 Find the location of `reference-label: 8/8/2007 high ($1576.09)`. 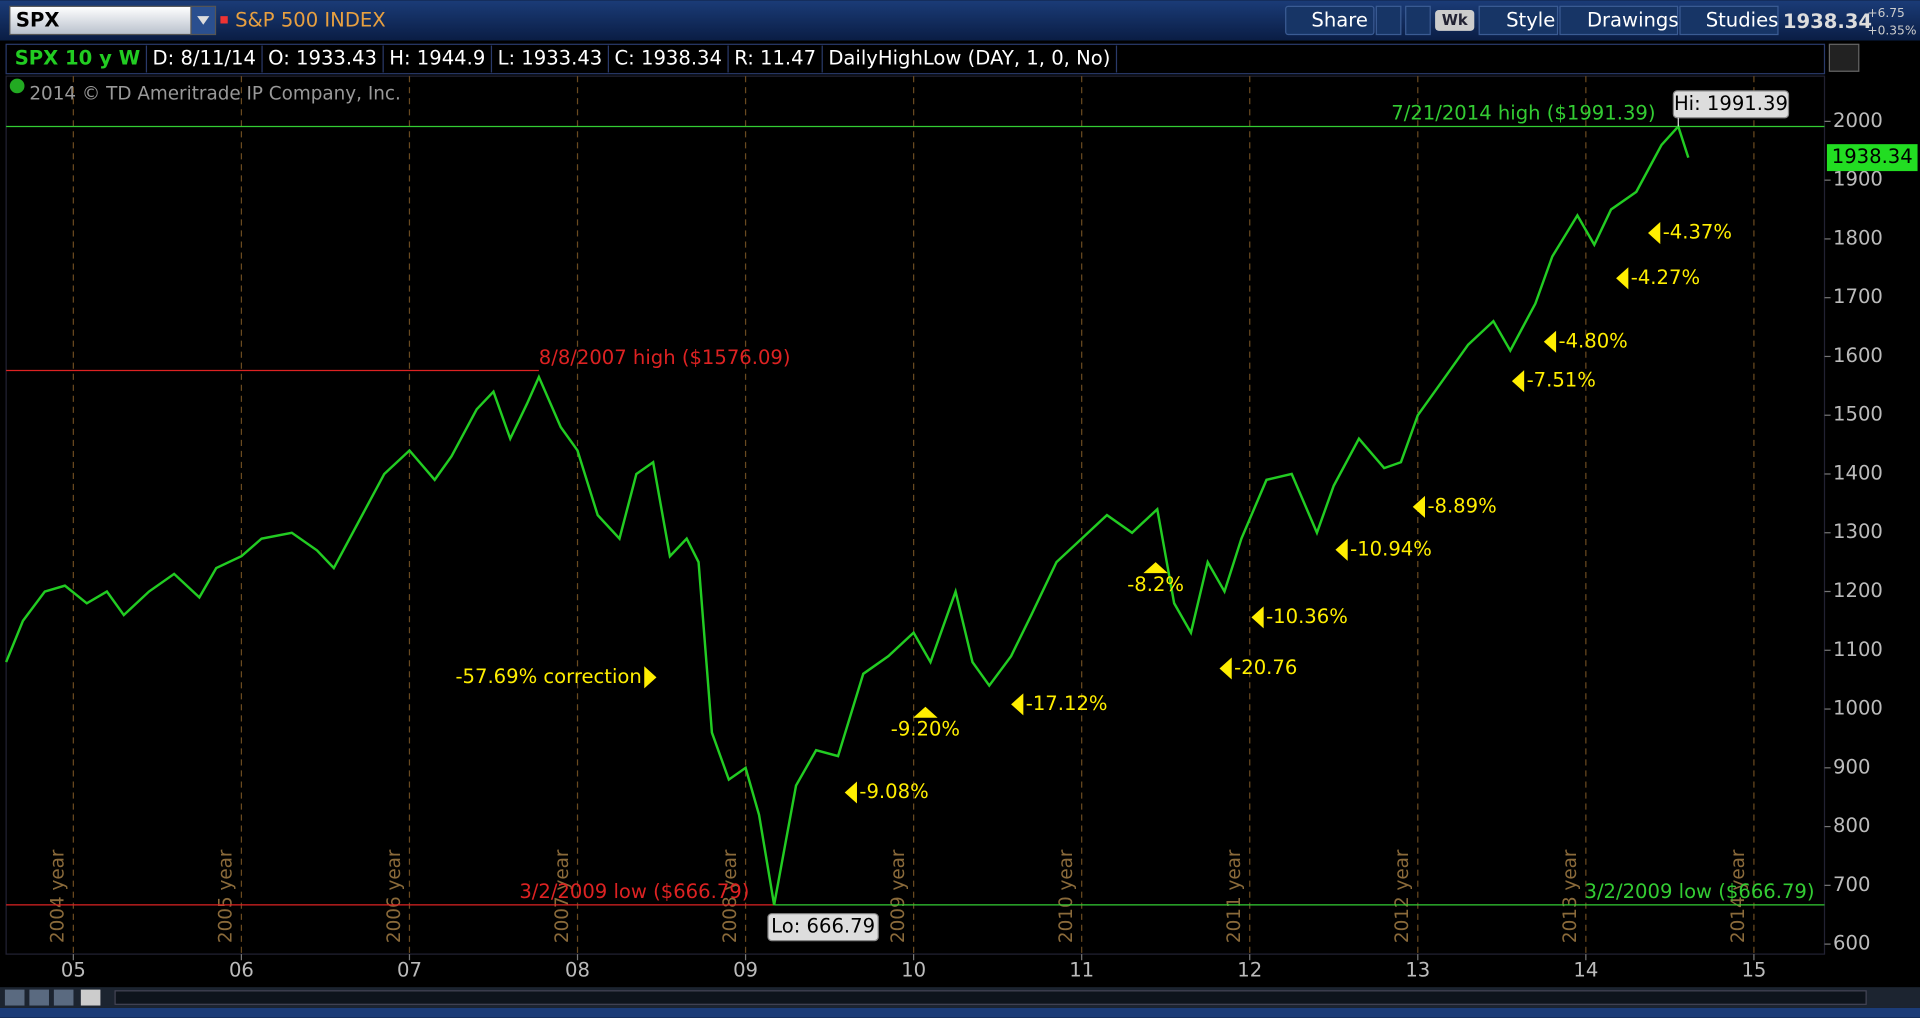

reference-label: 8/8/2007 high ($1576.09) is located at coordinates (665, 357).